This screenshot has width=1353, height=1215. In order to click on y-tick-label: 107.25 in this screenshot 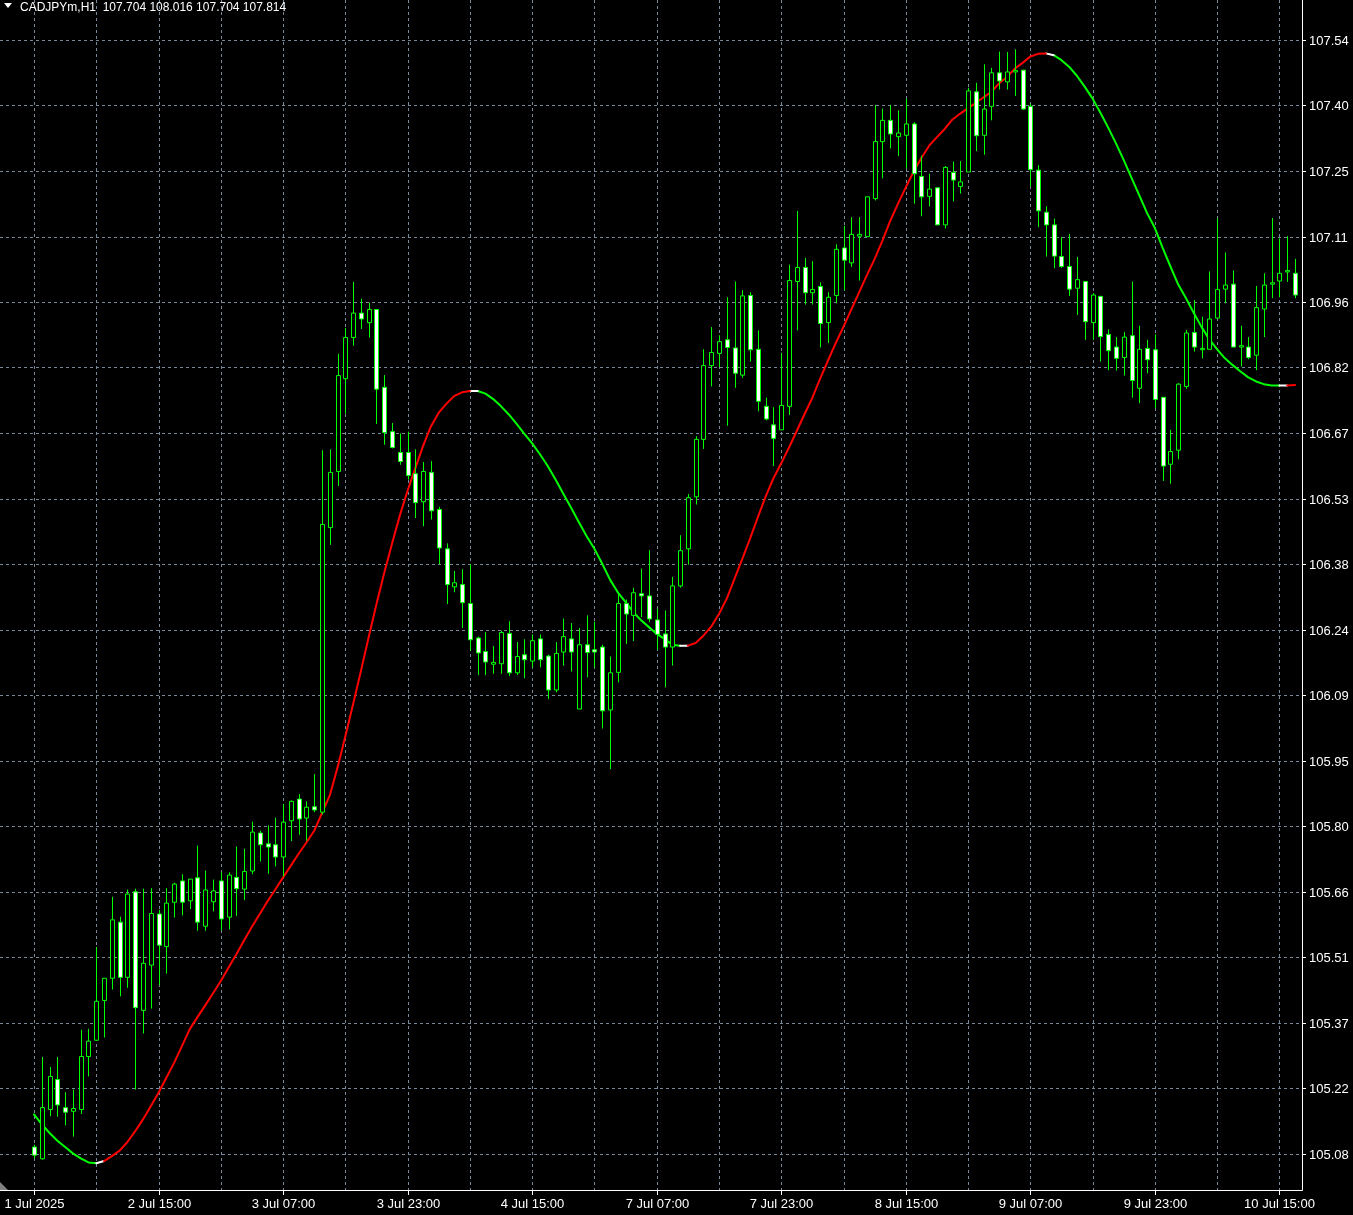, I will do `click(1329, 172)`.